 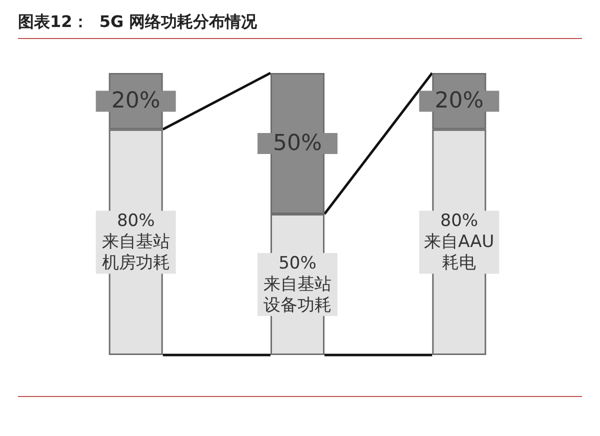 What do you see at coordinates (459, 242) in the screenshot?
I see `data-label: 80% 来自AAU耗电` at bounding box center [459, 242].